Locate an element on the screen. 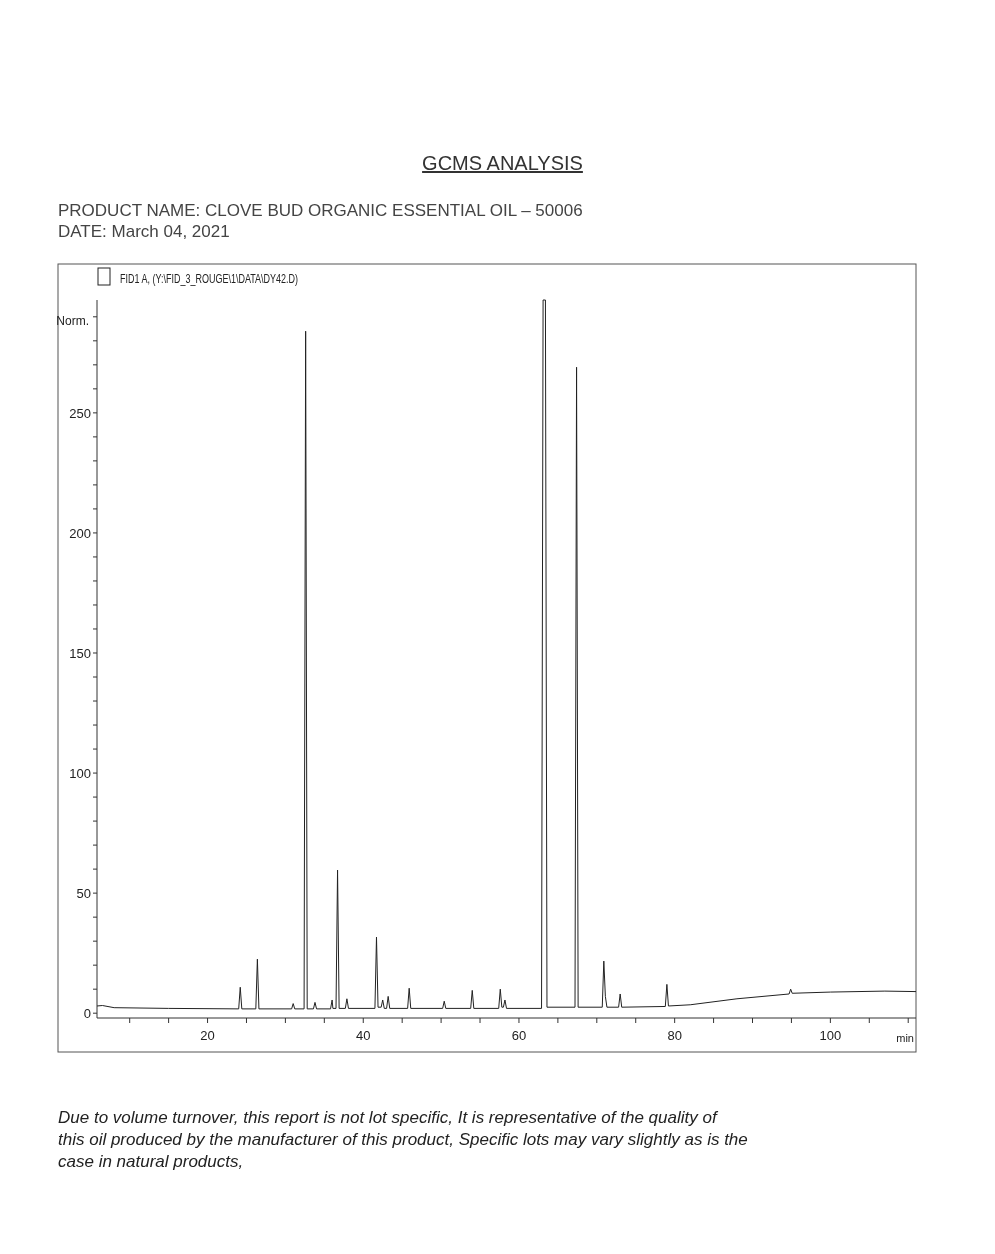 This screenshot has height=1254, width=995. x-tick-label: 20 is located at coordinates (207, 1035).